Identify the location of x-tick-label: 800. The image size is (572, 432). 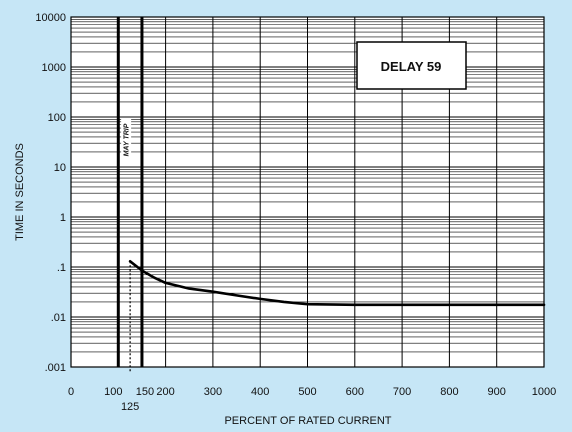
(449, 392).